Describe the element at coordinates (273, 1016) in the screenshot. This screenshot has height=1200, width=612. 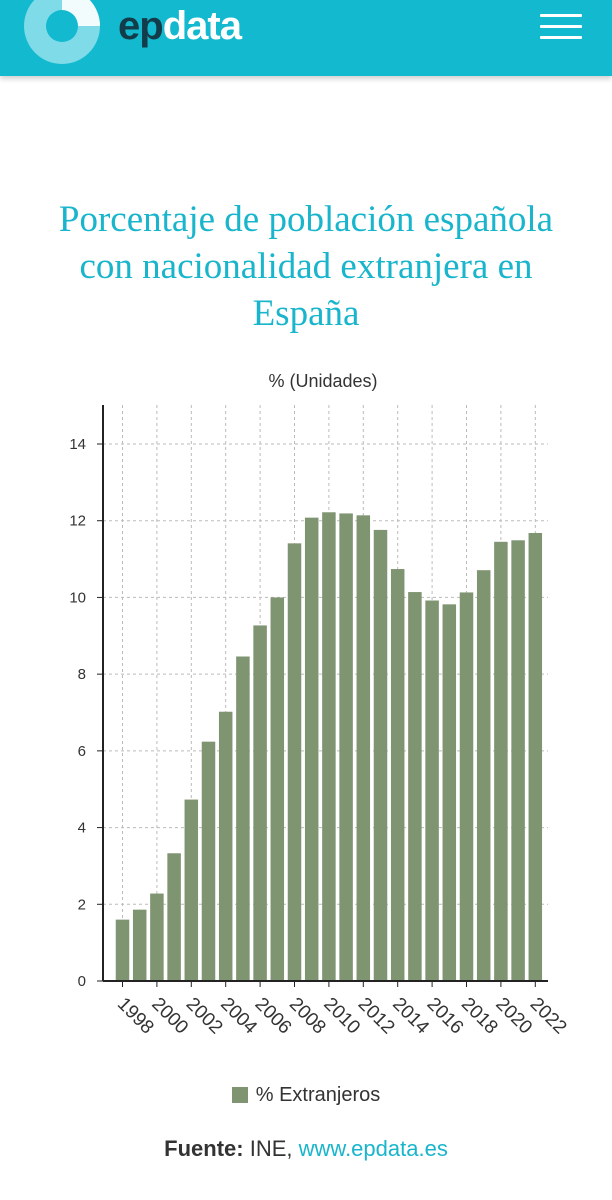
I see `x-tick-label-2006: 2006` at that location.